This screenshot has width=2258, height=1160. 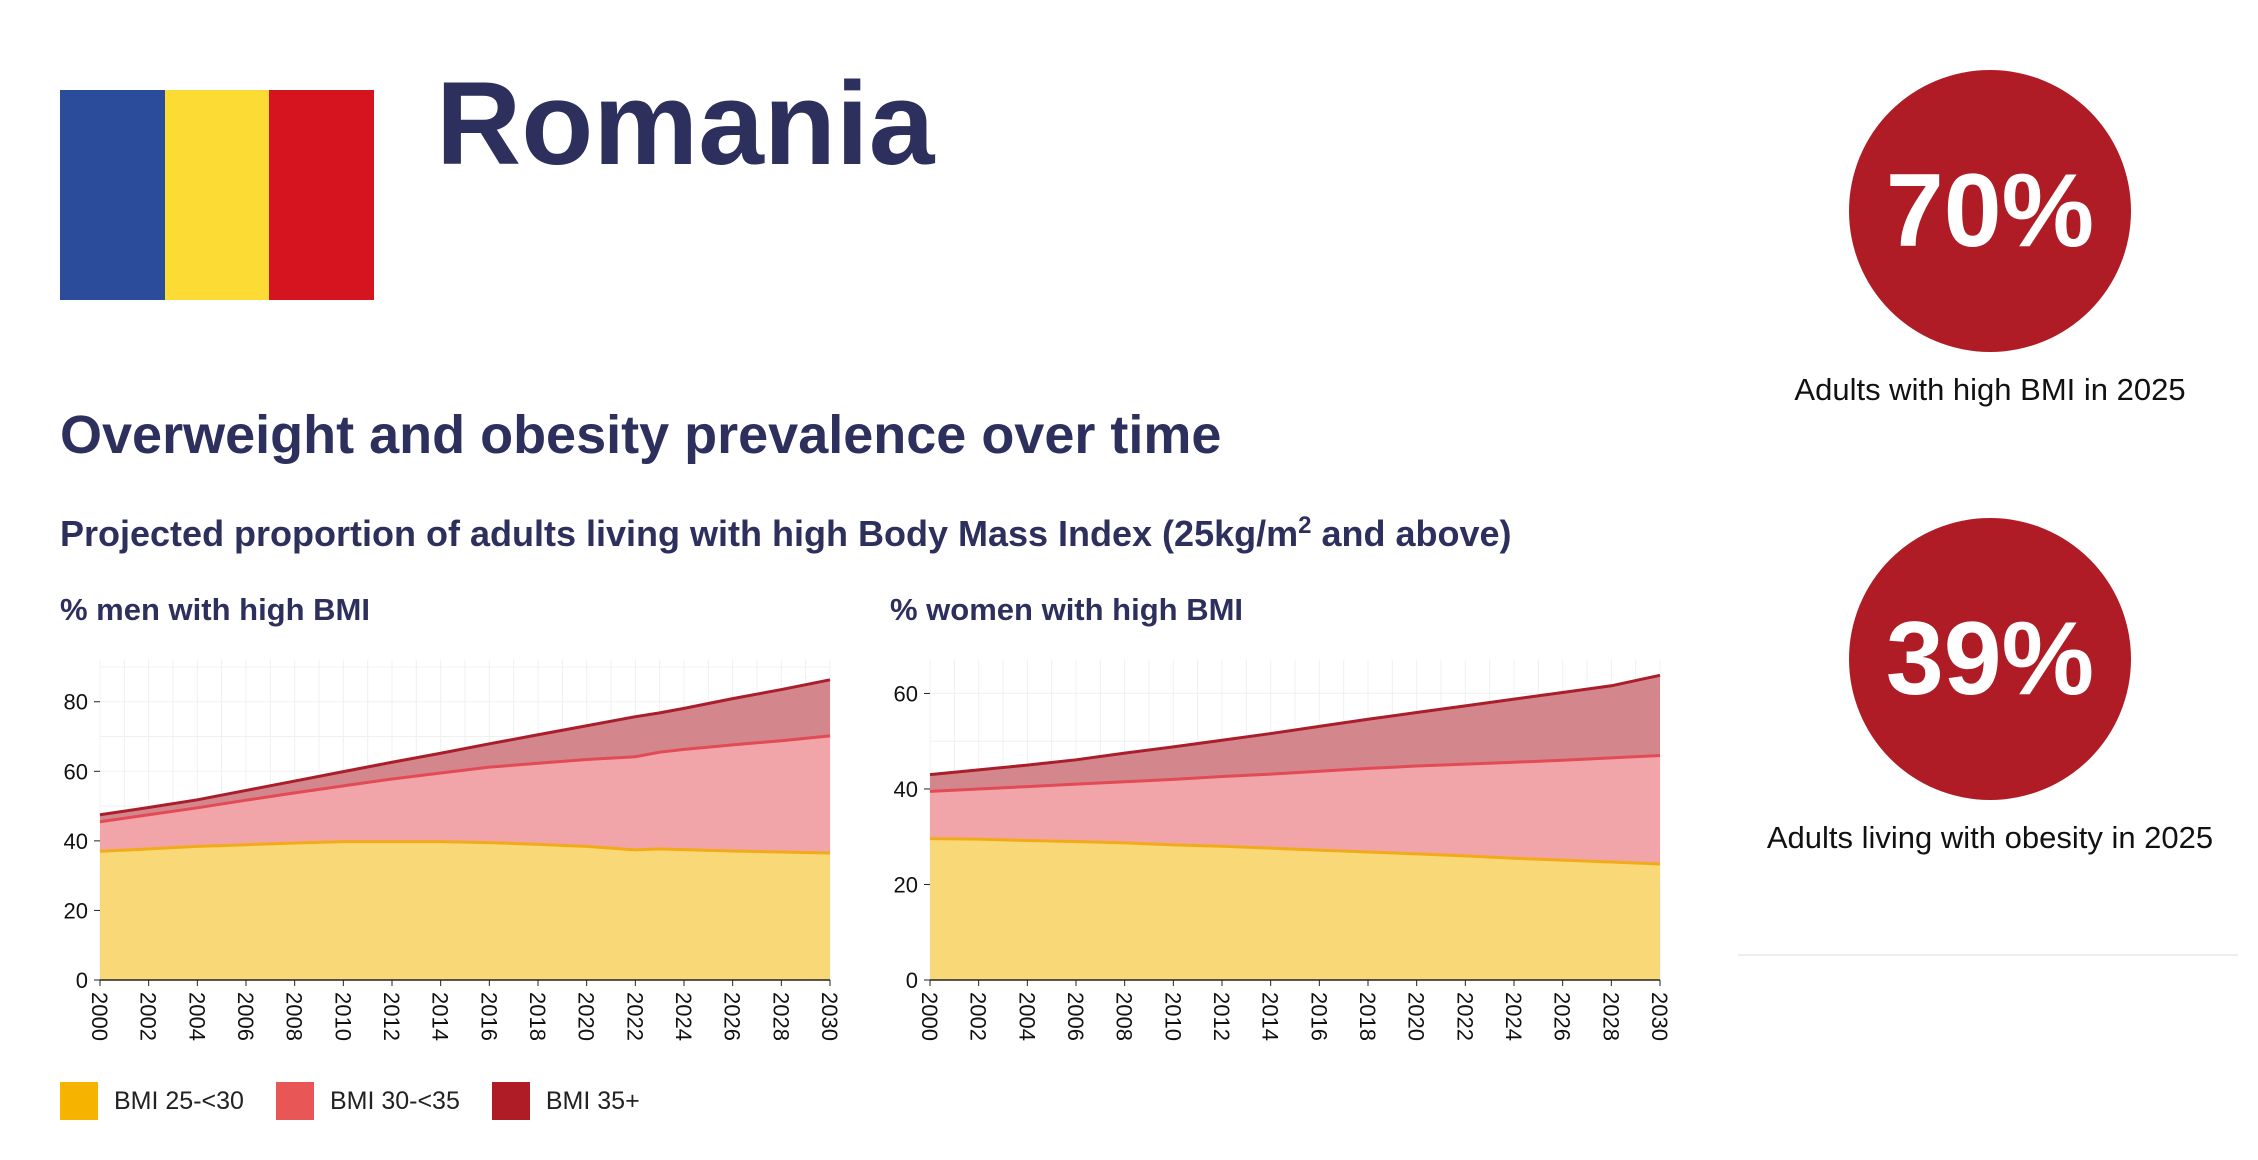 I want to click on stat-circle: 39%, so click(x=1990, y=659).